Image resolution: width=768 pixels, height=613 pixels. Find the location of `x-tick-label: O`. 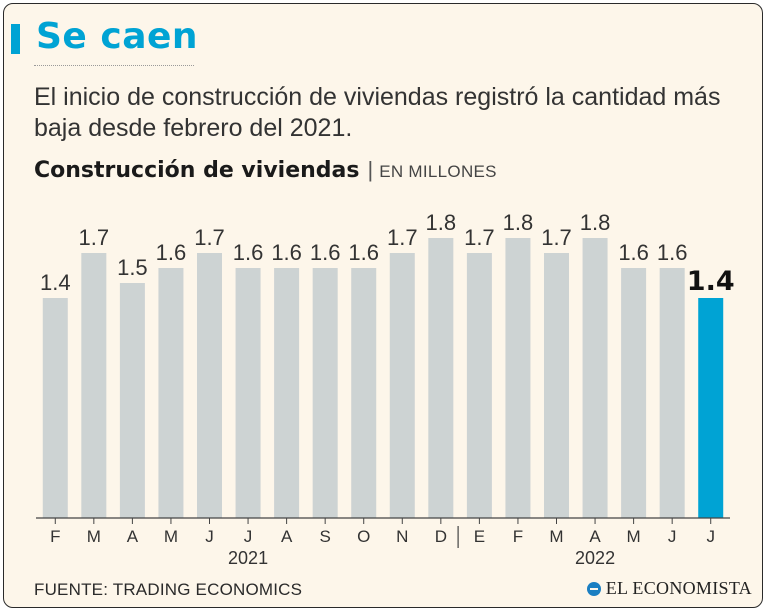

x-tick-label: O is located at coordinates (363, 536).